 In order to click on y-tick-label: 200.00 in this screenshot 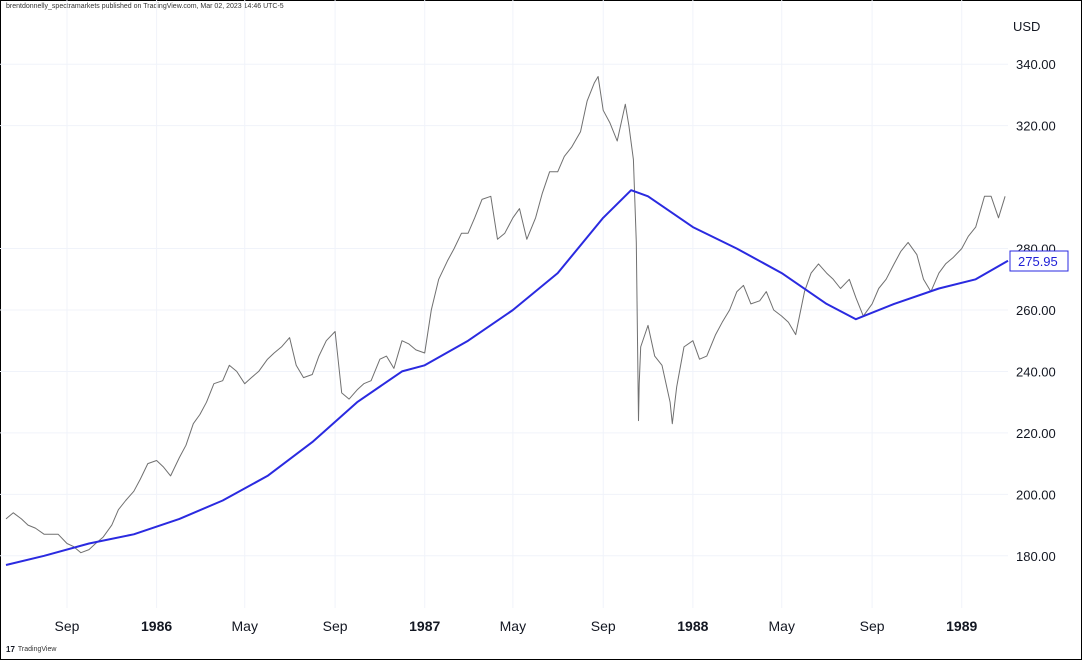, I will do `click(1036, 494)`.